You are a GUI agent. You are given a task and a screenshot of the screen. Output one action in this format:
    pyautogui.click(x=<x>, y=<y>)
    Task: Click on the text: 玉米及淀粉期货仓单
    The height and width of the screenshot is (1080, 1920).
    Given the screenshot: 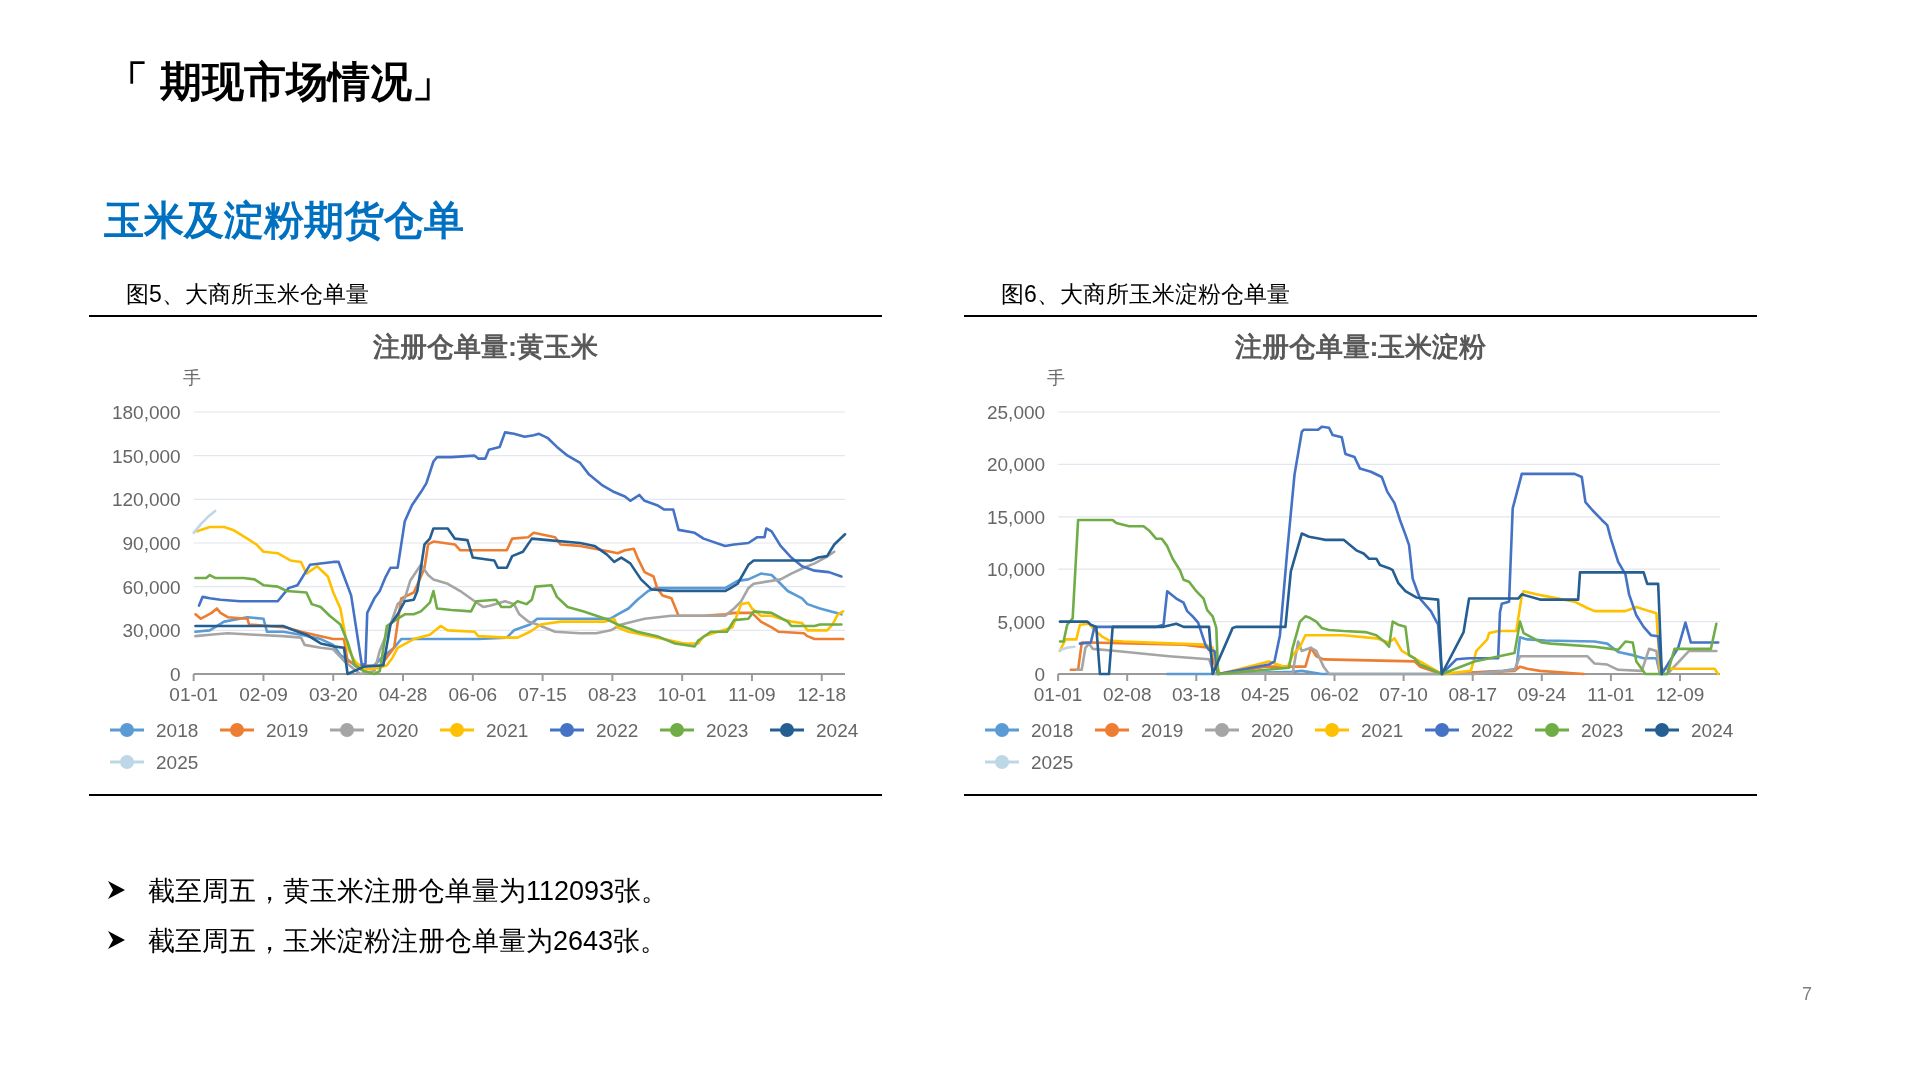 What is the action you would take?
    pyautogui.click(x=283, y=220)
    